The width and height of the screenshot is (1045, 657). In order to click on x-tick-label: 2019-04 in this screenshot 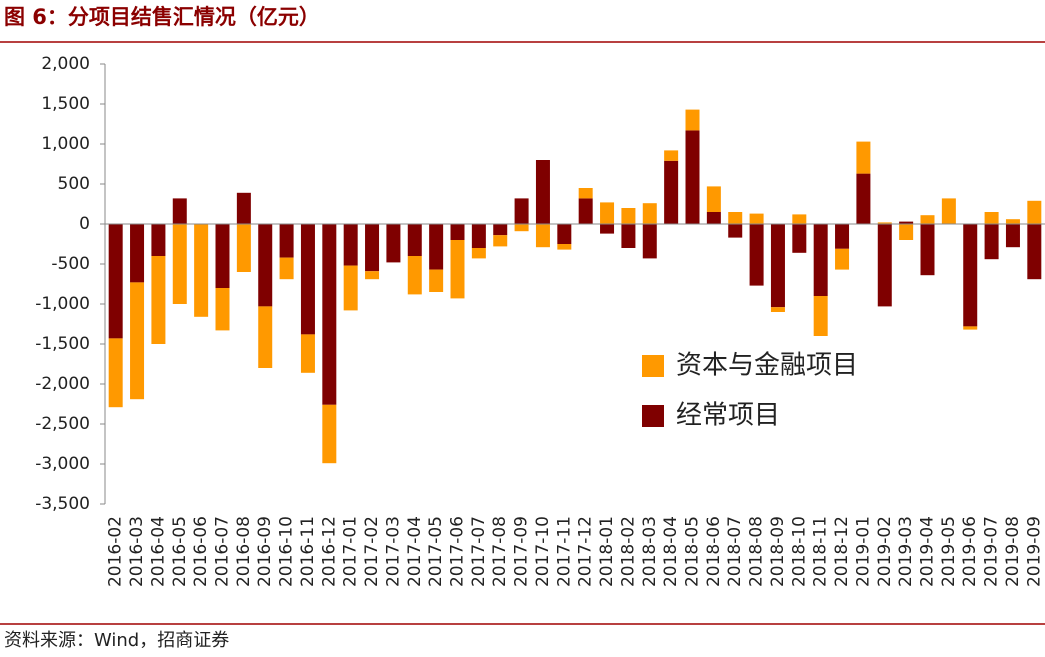, I will do `click(928, 551)`.